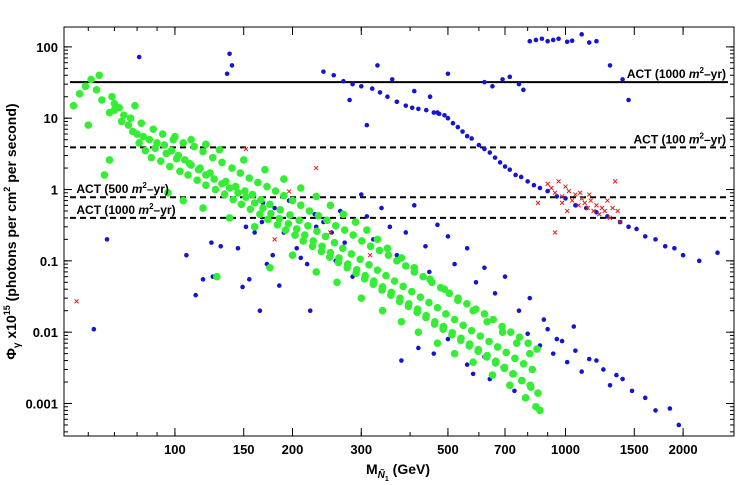 This screenshot has height=485, width=740. What do you see at coordinates (398, 472) in the screenshot?
I see `x-axis-label: MÑ1 (GeV)` at bounding box center [398, 472].